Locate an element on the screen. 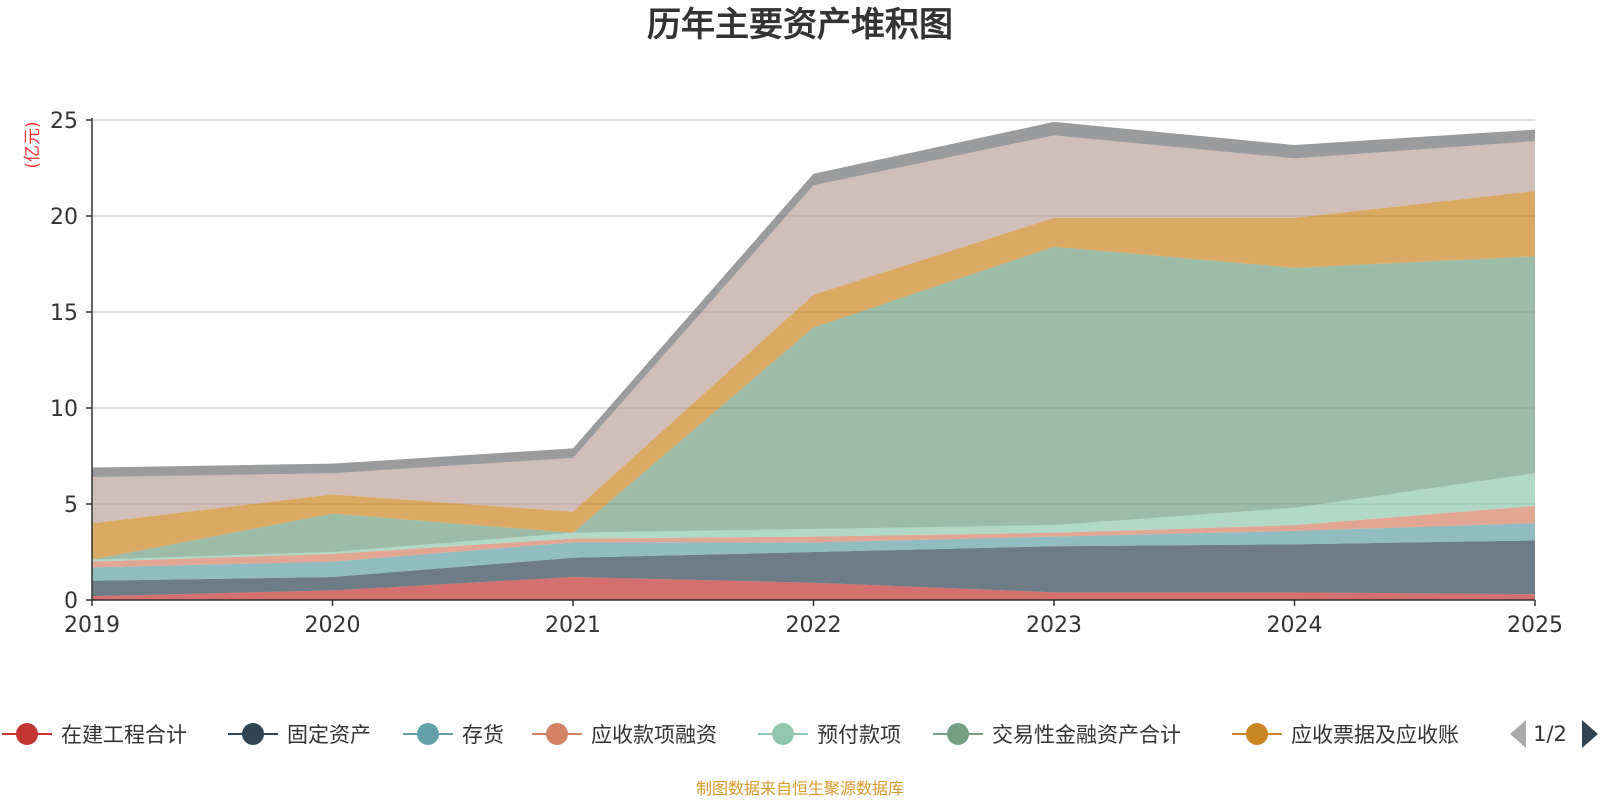 The image size is (1600, 800). x-tick-label: 2022 is located at coordinates (814, 625).